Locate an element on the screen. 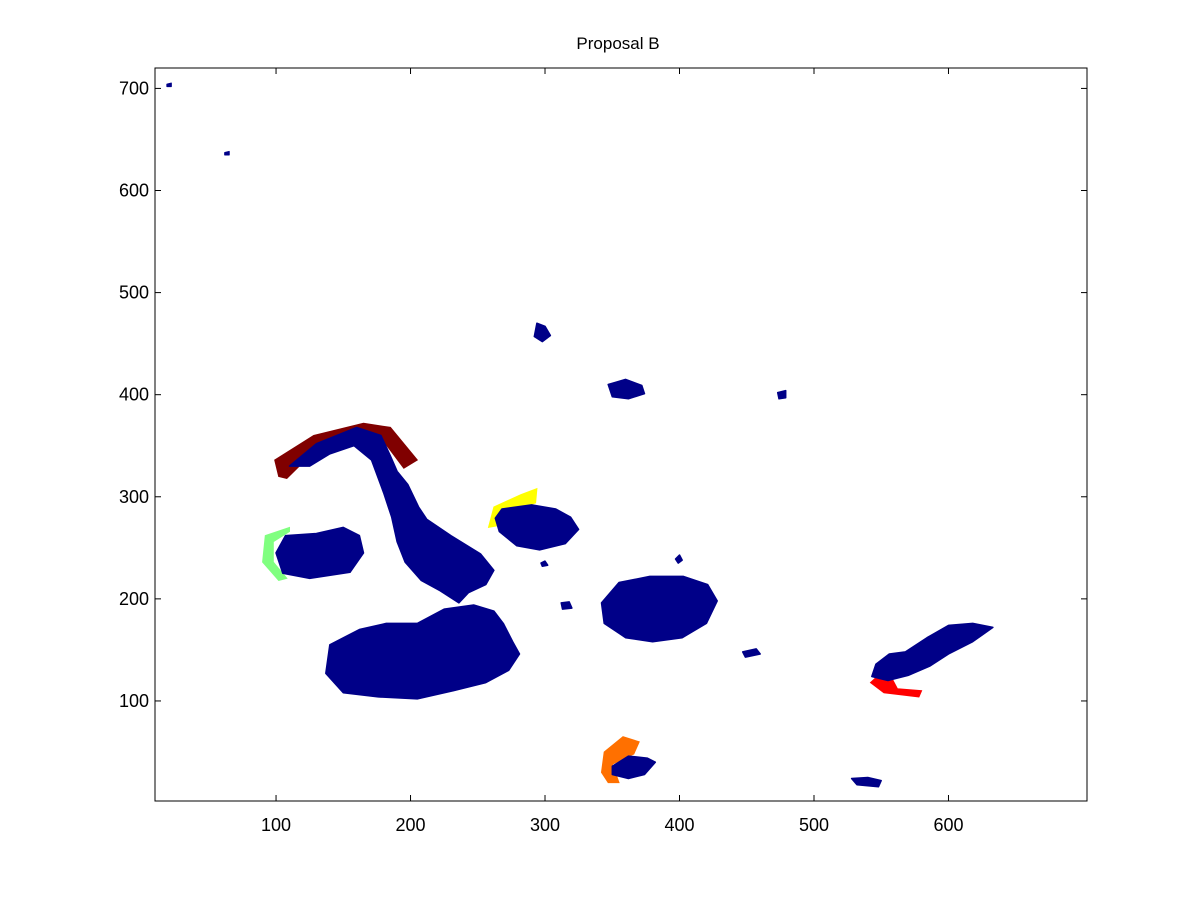  y-tick-label: 300 is located at coordinates (134, 497).